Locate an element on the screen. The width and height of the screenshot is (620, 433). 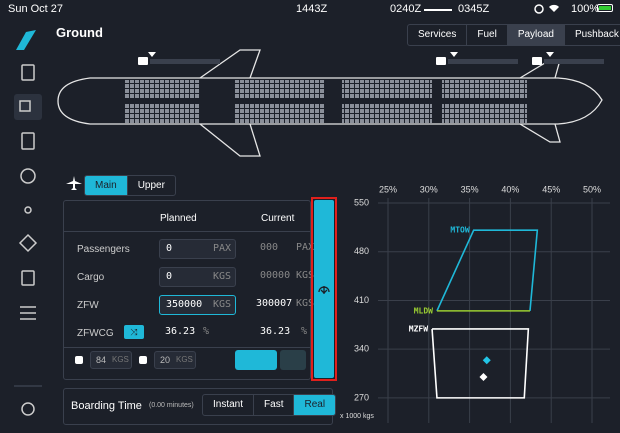
departure-time: 0240Z is located at coordinates (406, 9).